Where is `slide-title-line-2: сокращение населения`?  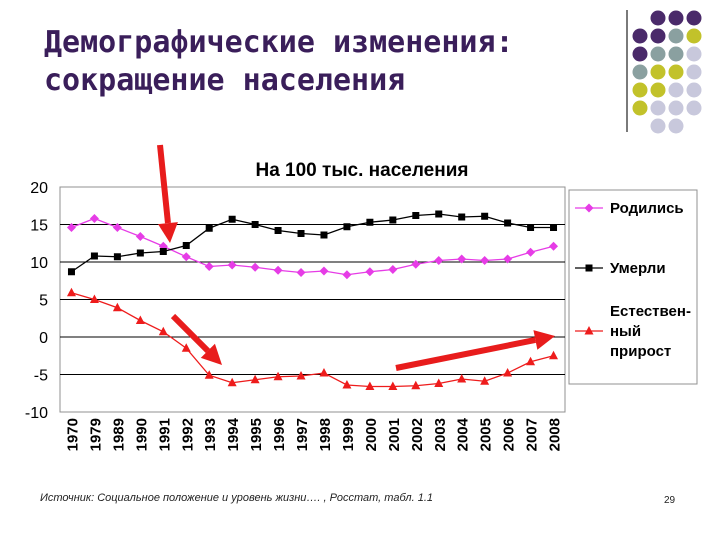 slide-title-line-2: сокращение населения is located at coordinates (225, 80).